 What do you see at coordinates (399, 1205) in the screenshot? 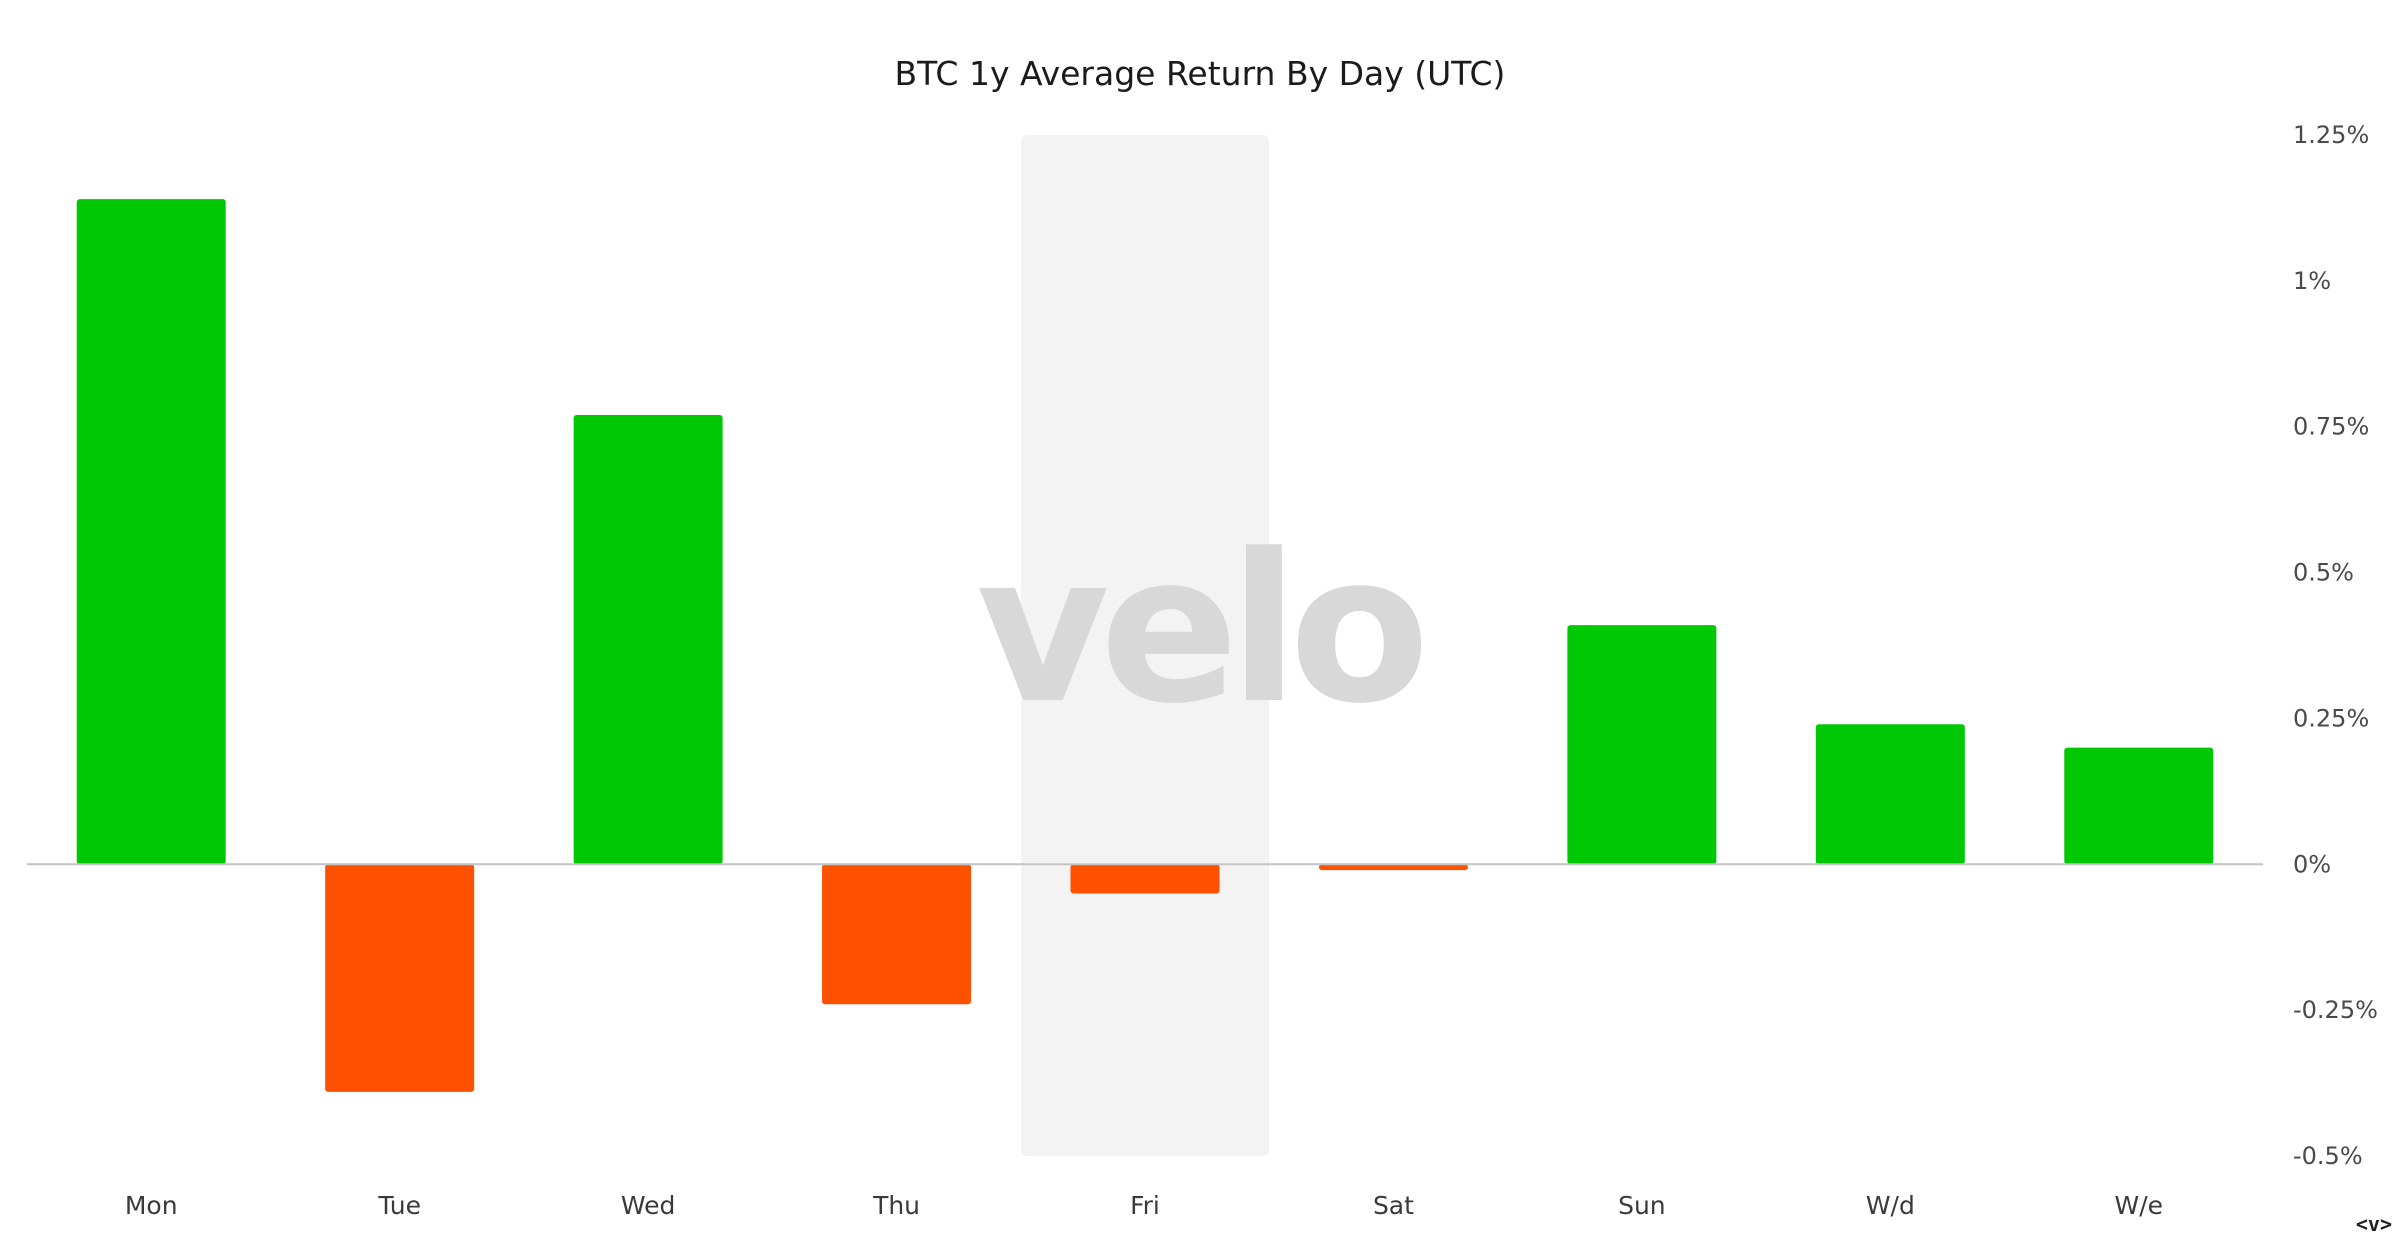
I see `x-tick-label: Tue` at bounding box center [399, 1205].